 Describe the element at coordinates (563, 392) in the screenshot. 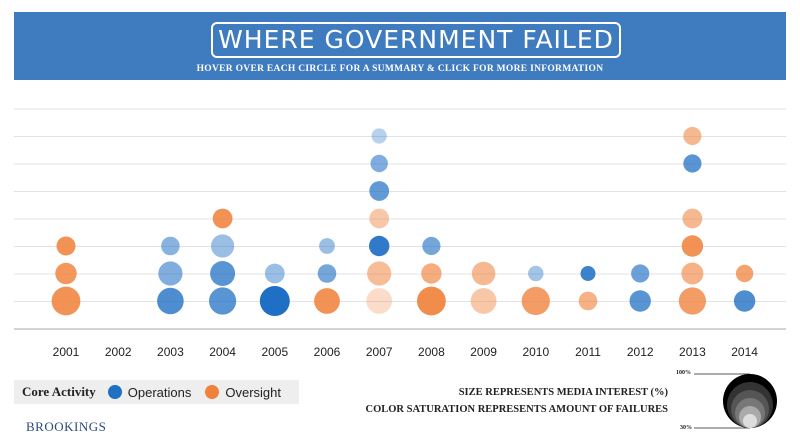

I see `size-note: SIZE REPRESENTS MEDIA INTEREST (%)` at that location.